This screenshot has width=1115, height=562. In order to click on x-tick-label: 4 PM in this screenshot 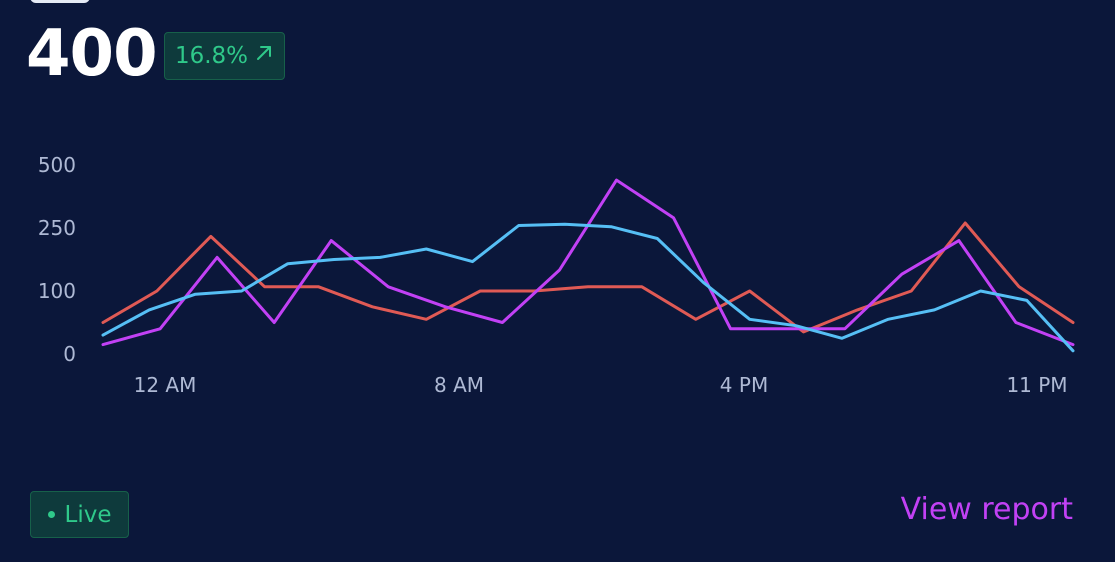, I will do `click(744, 385)`.